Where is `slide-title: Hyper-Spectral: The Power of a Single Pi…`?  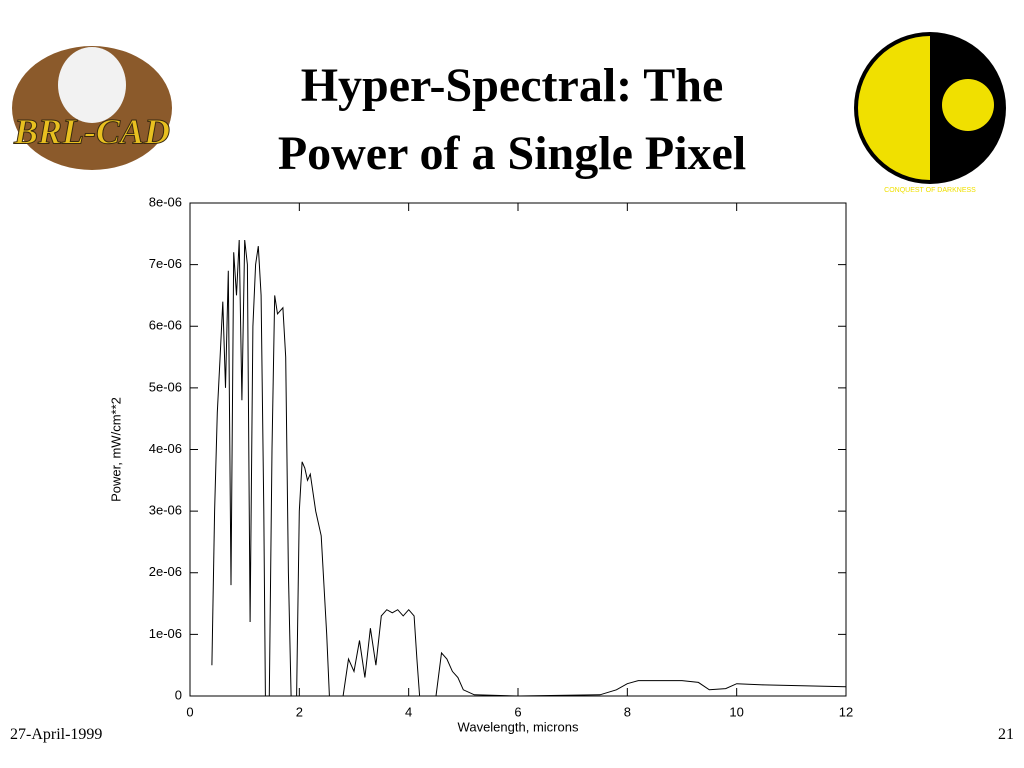
slide-title: Hyper-Spectral: The Power of a Single Pi… is located at coordinates (512, 119).